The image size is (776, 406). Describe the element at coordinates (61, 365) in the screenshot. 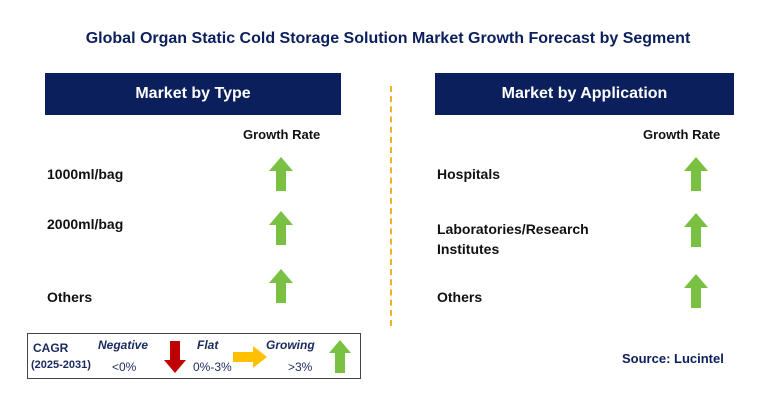

I see `legend-period: (2025-2031)` at that location.